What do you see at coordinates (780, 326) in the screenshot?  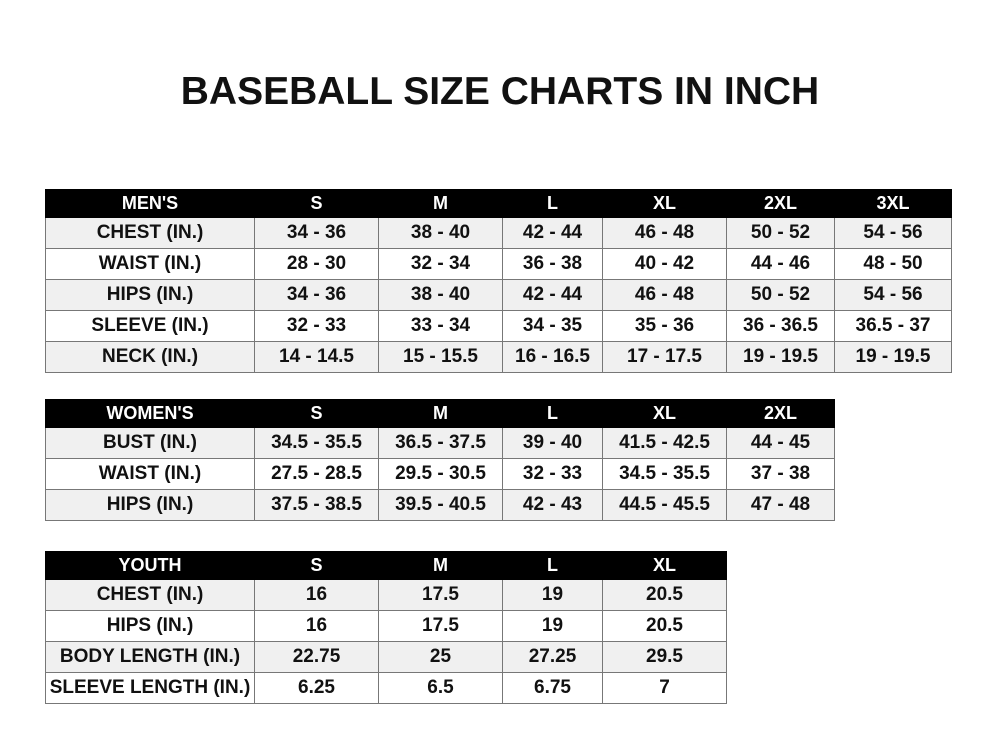 I see `size-value: 36 - 36.5` at bounding box center [780, 326].